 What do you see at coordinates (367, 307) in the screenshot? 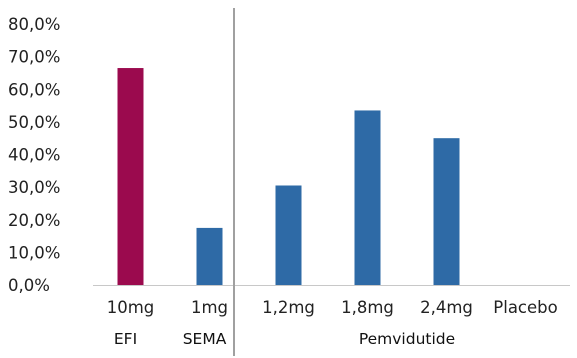
I see `x-category-label: 1,8mg` at bounding box center [367, 307].